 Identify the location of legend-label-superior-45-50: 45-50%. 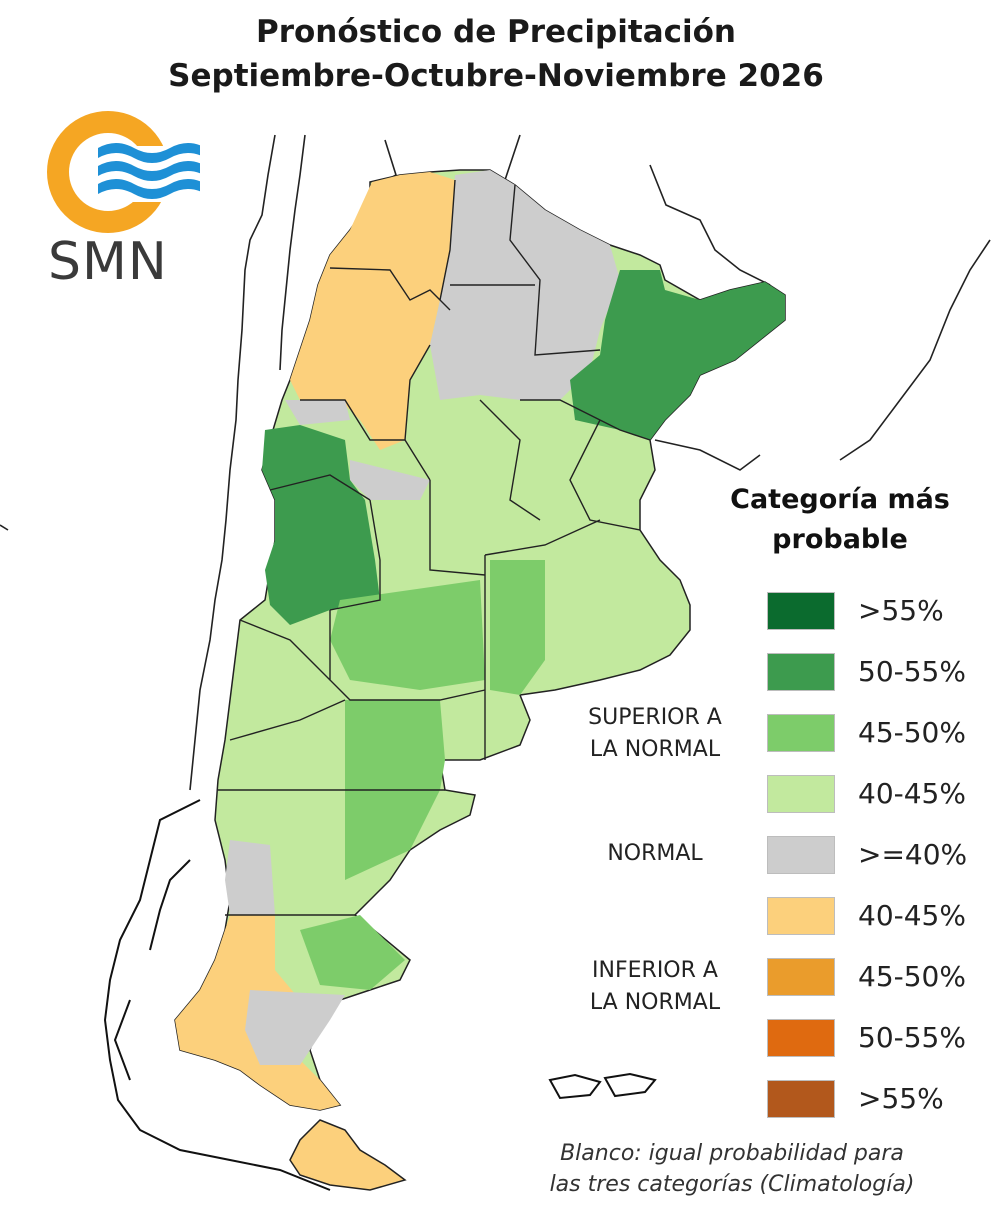
(912, 732).